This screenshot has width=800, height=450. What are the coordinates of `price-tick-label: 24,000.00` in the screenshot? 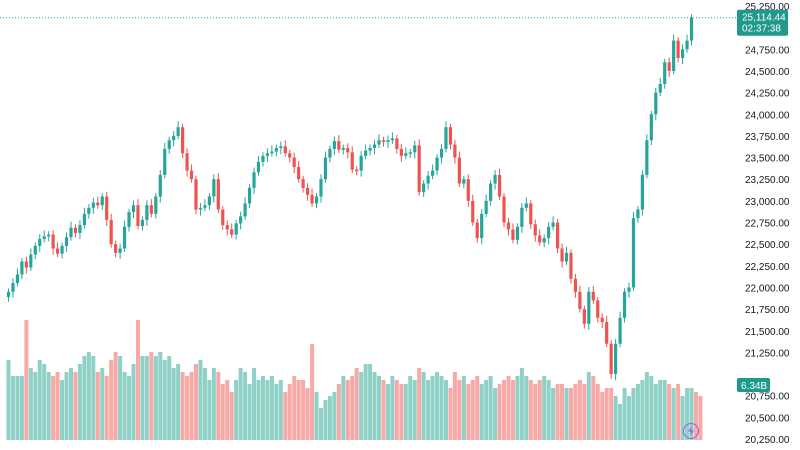 It's located at (767, 115).